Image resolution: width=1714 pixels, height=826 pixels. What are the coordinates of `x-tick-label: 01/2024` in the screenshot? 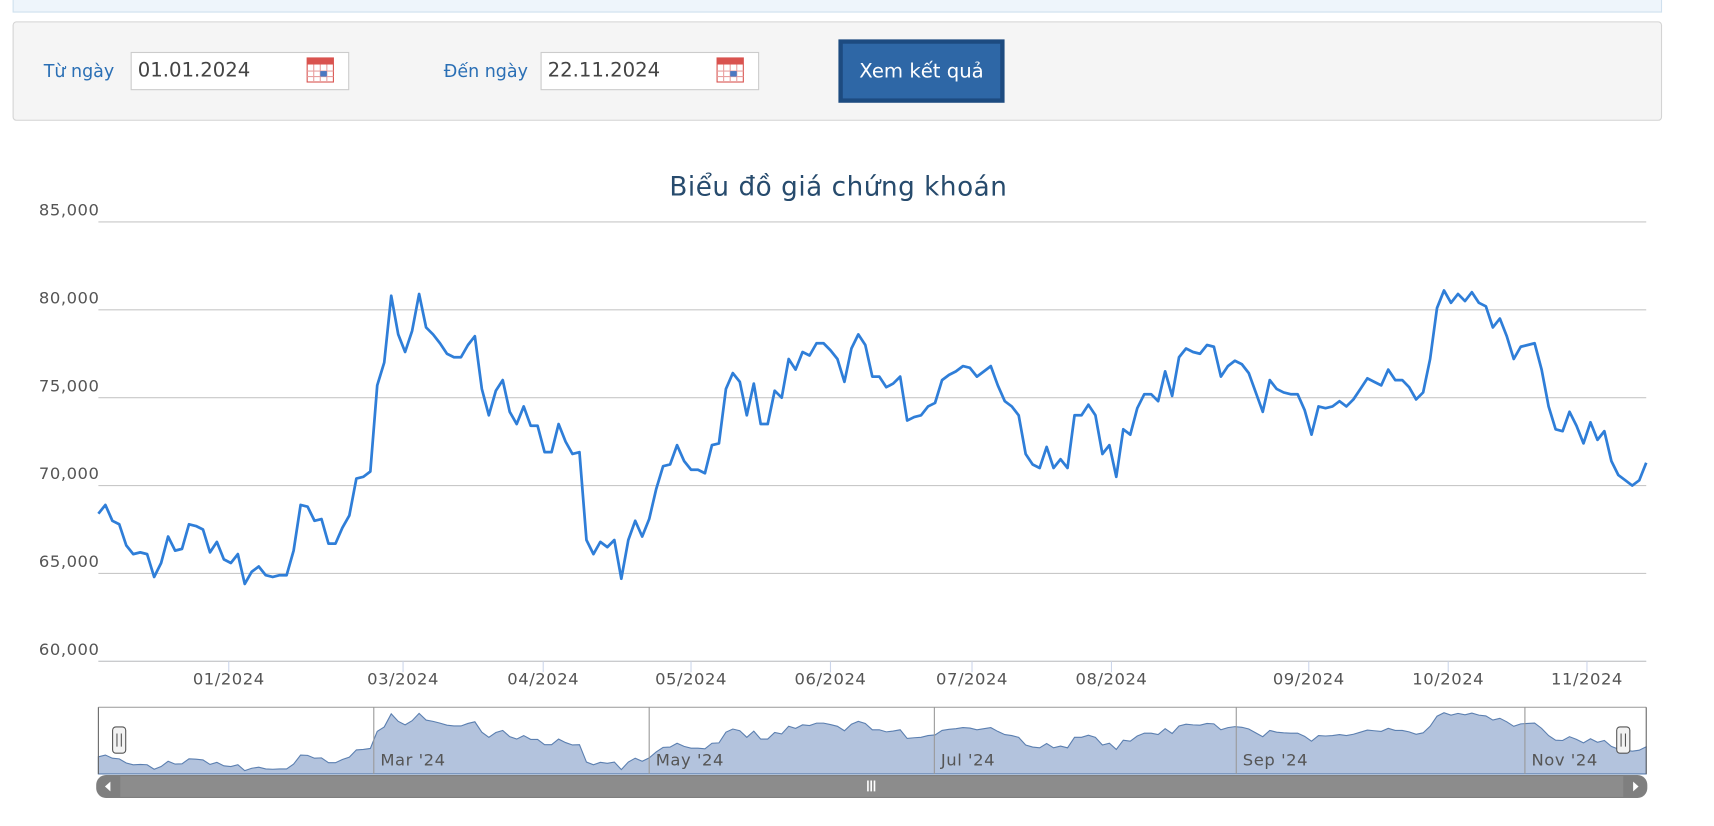 It's located at (229, 678).